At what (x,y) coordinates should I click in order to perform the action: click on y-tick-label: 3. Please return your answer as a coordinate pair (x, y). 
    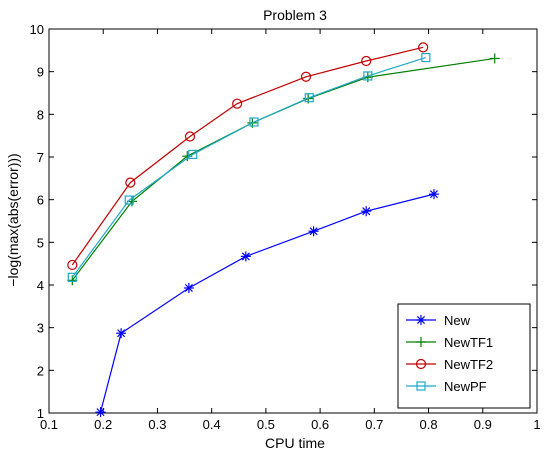
    Looking at the image, I should click on (40, 328).